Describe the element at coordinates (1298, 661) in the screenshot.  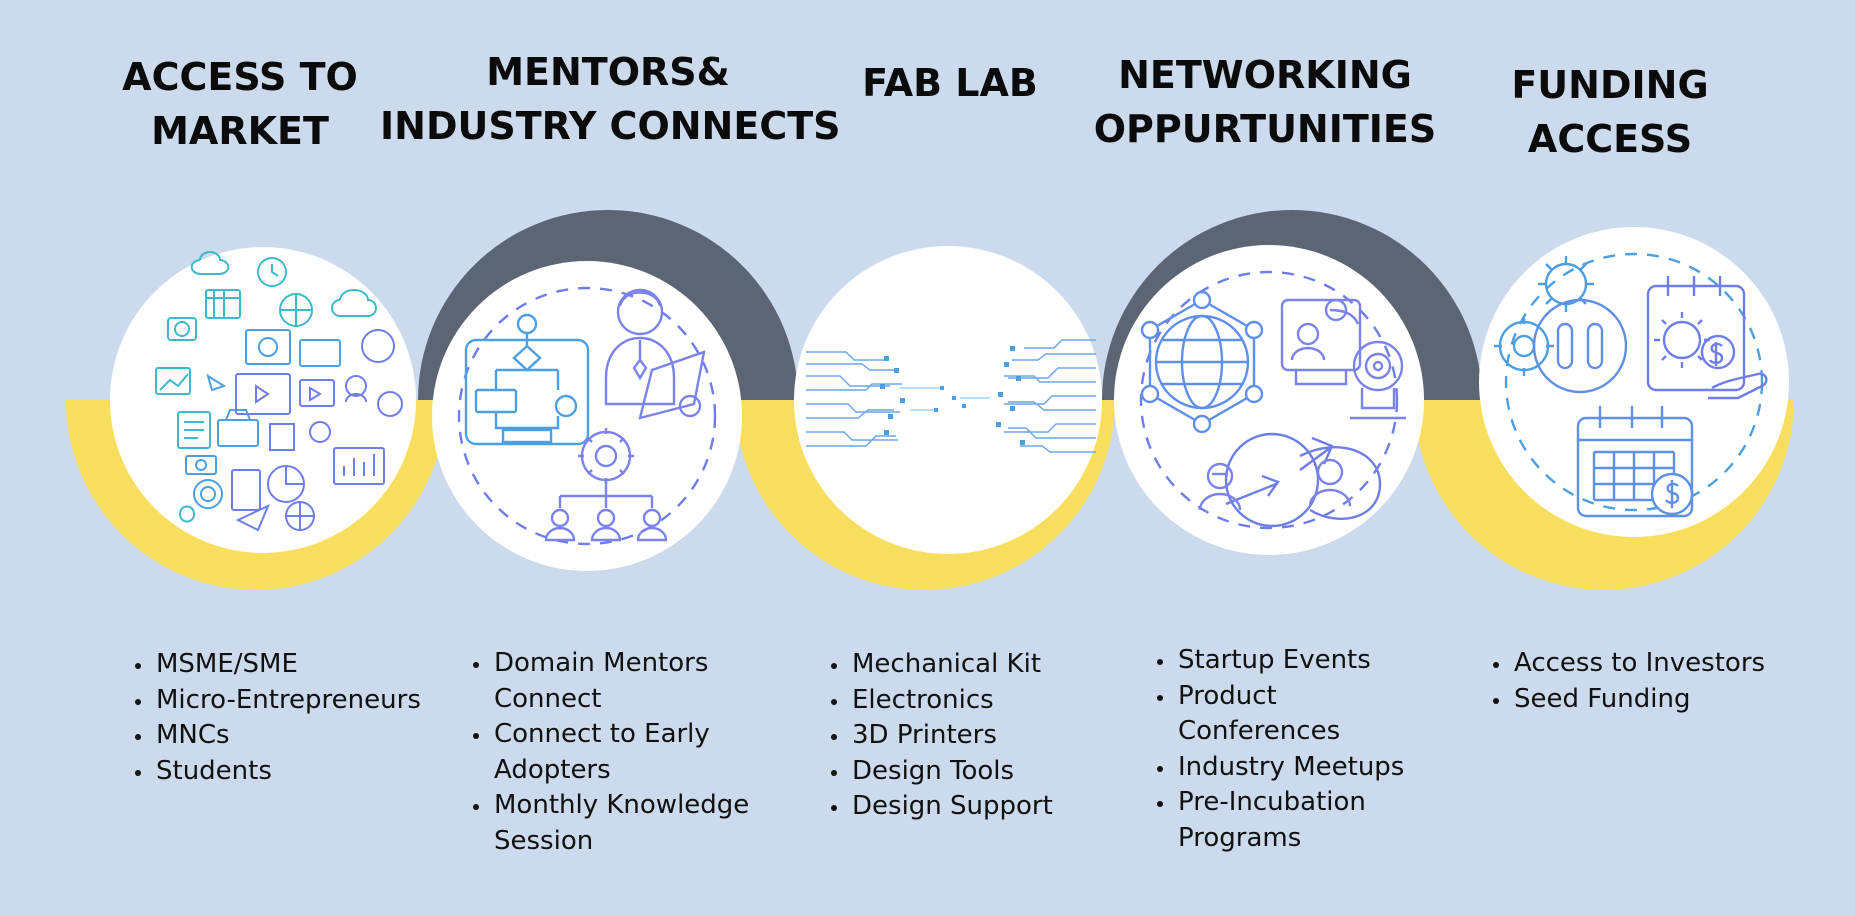
I see `list-item: Startup Events` at that location.